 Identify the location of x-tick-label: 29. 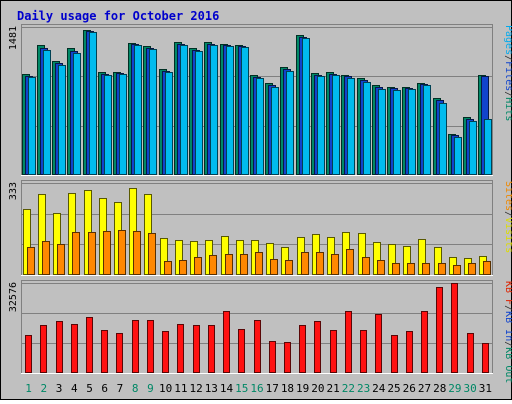
(454, 388).